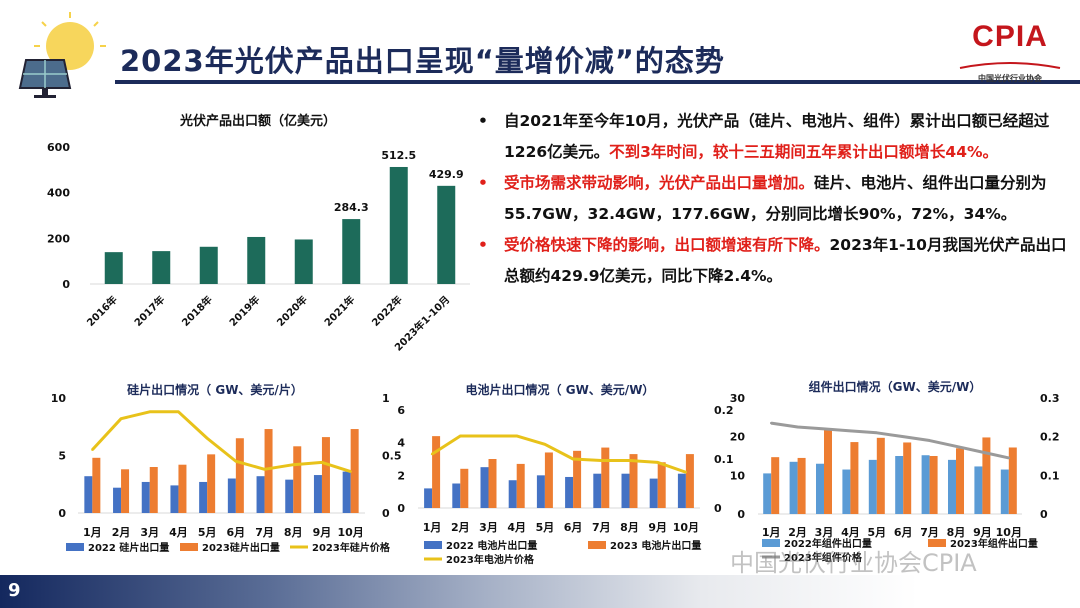 The image size is (1080, 608). What do you see at coordinates (484, 487) in the screenshot?
I see `bar-2022 电池片出口量-3月` at bounding box center [484, 487].